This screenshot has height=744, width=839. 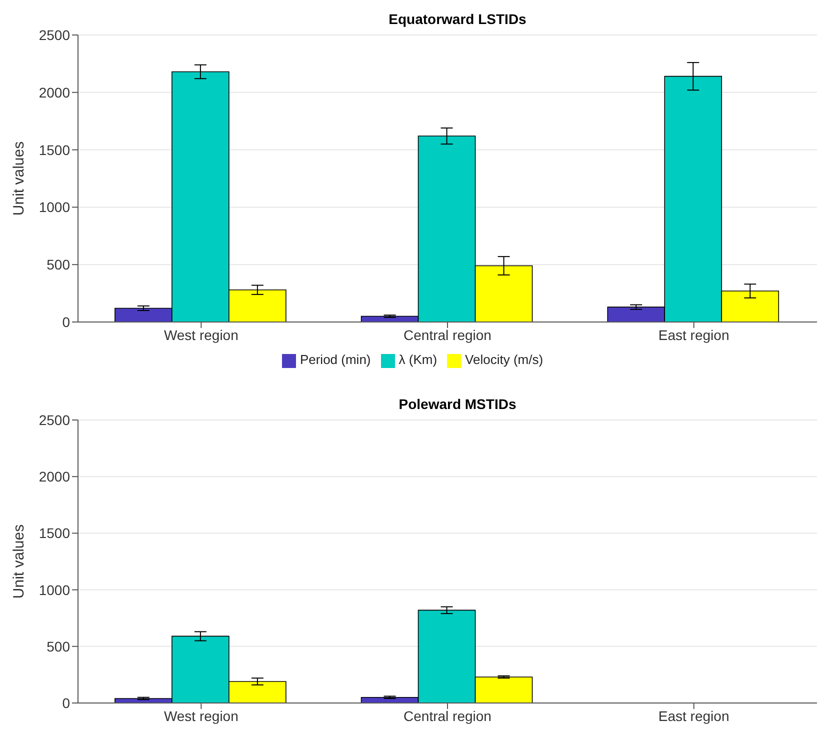 I want to click on legend-label: λ (Km), so click(x=418, y=359).